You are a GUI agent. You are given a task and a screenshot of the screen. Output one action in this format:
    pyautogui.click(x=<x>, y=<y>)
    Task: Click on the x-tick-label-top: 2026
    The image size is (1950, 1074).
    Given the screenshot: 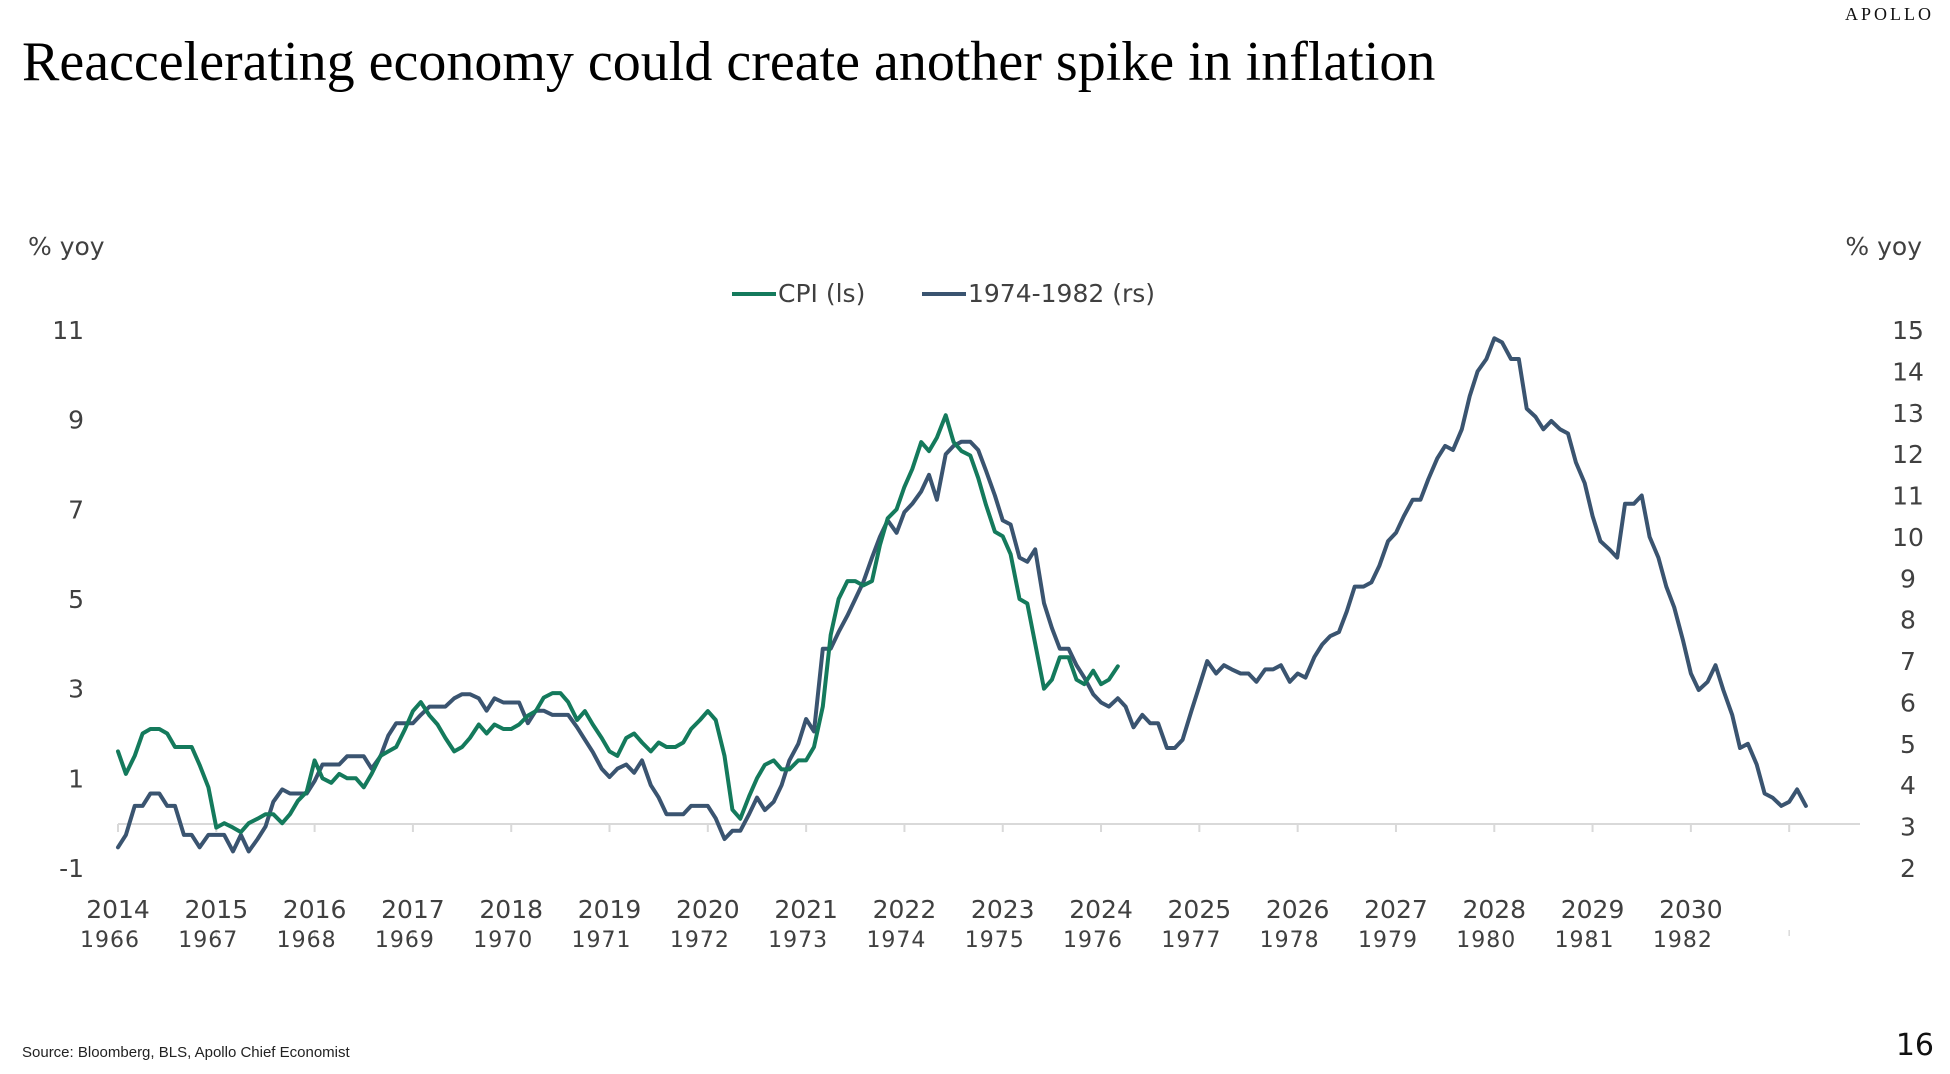 What is the action you would take?
    pyautogui.click(x=1298, y=909)
    